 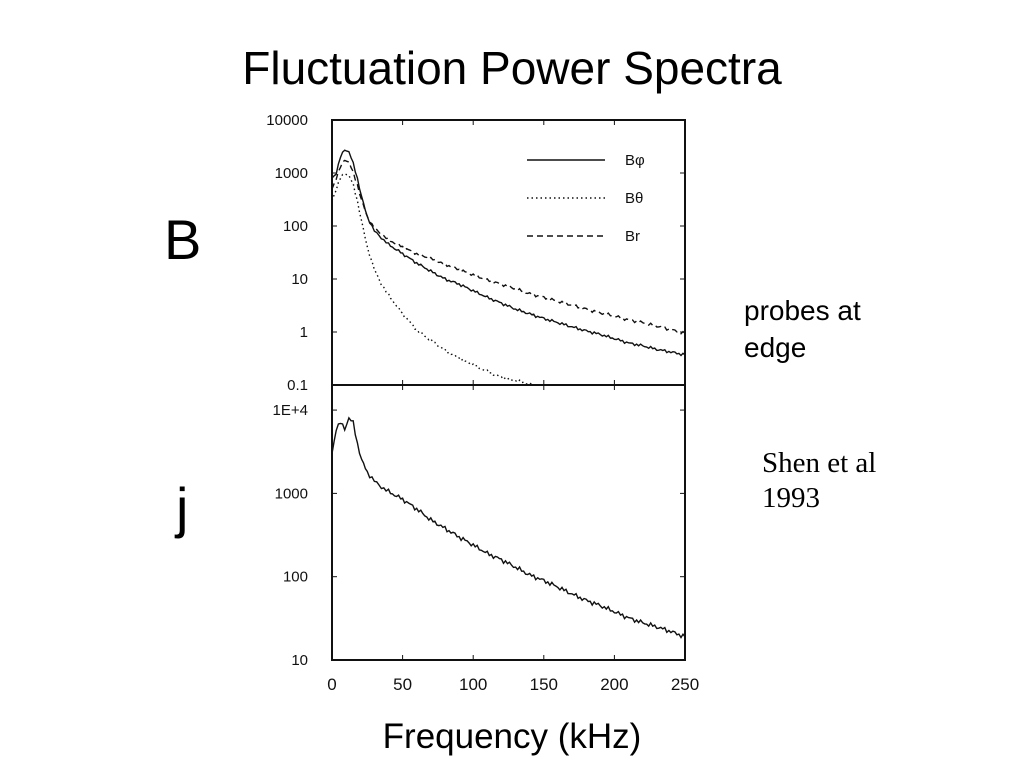 What do you see at coordinates (291, 493) in the screenshot?
I see `y-tick-label-j-1: 1000` at bounding box center [291, 493].